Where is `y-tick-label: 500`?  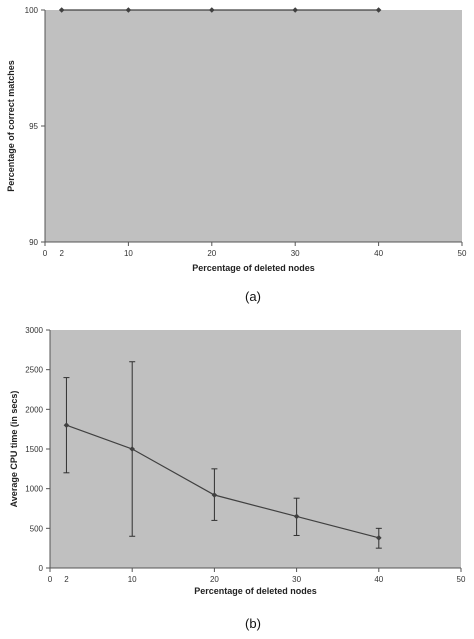 y-tick-label: 500 is located at coordinates (37, 528).